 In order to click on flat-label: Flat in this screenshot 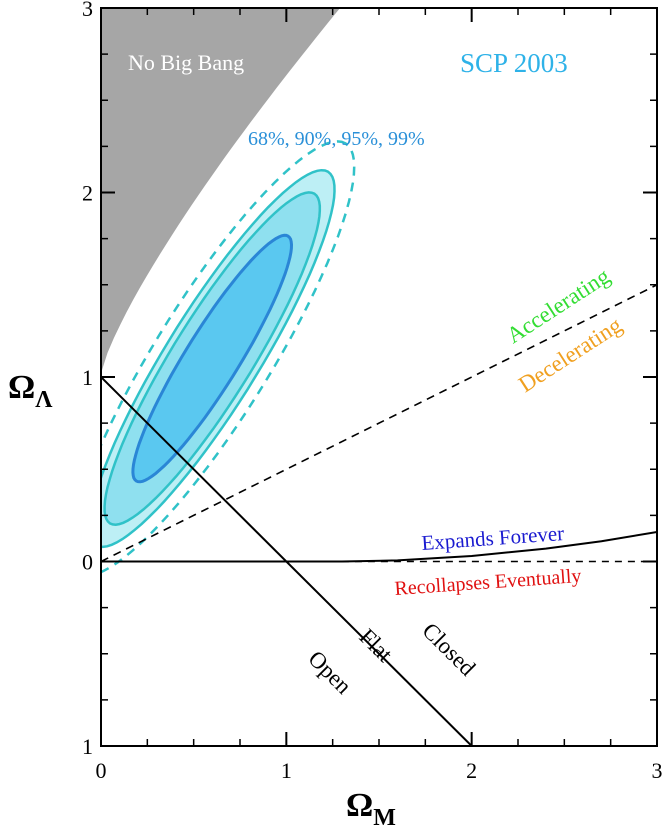, I will do `click(375, 645)`.